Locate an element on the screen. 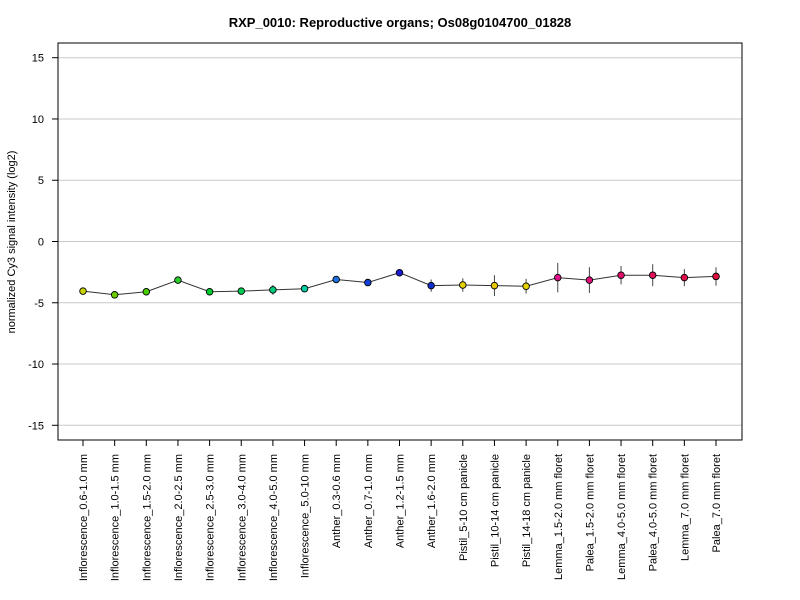 This screenshot has height=600, width=800. y-tick-label: 5 is located at coordinates (41, 181).